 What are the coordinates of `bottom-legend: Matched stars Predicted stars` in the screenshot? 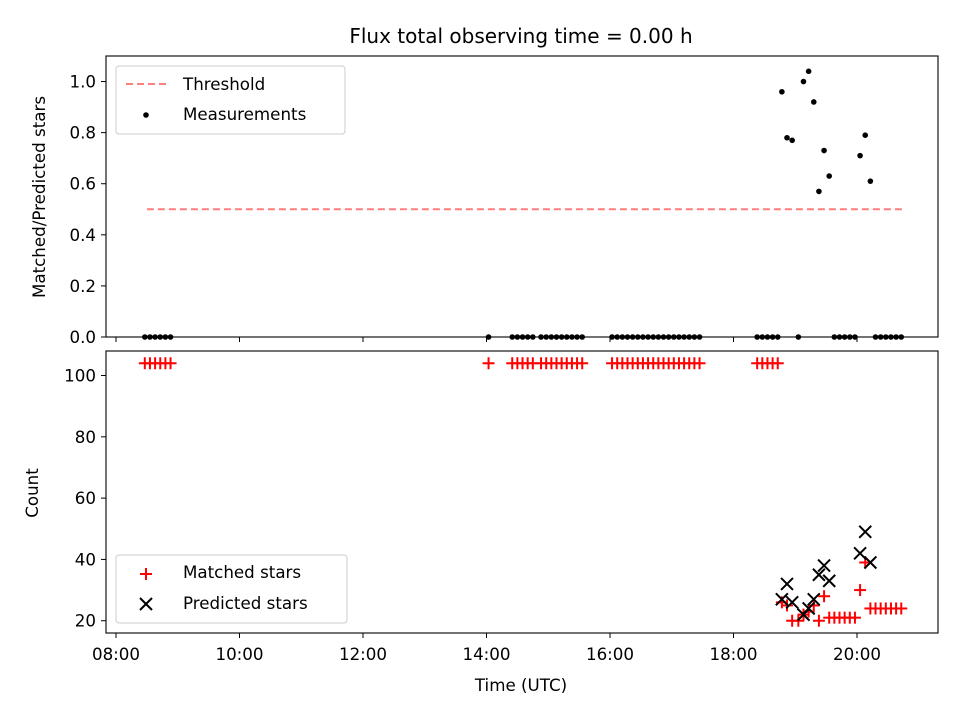 It's located at (231, 589).